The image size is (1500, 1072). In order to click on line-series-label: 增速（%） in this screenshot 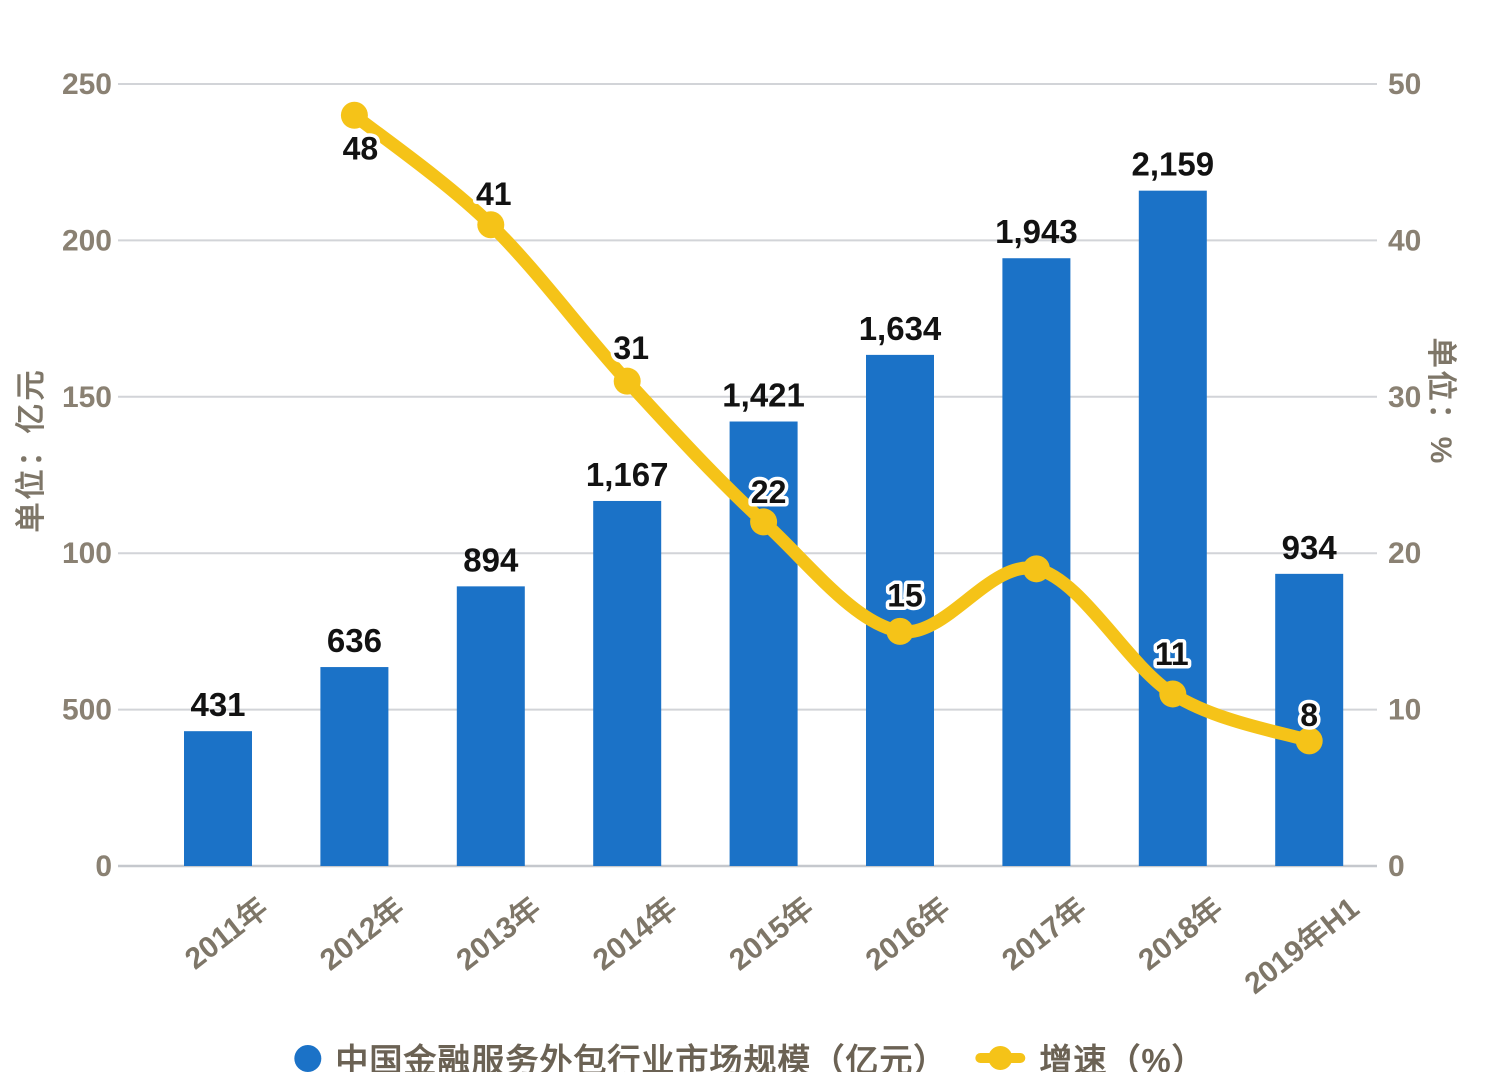, I will do `click(1122, 1057)`.